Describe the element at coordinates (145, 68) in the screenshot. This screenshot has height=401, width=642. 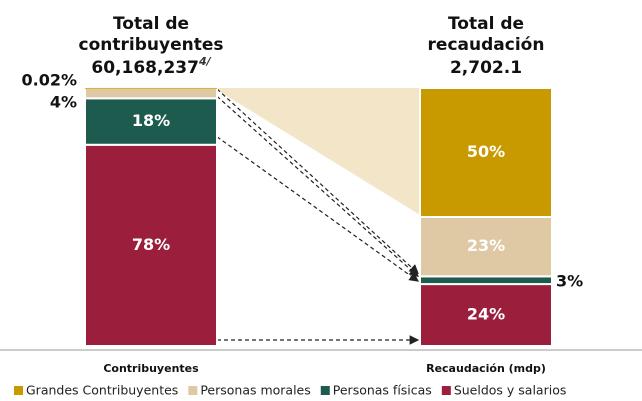
I see `total-number: 60,168,237` at that location.